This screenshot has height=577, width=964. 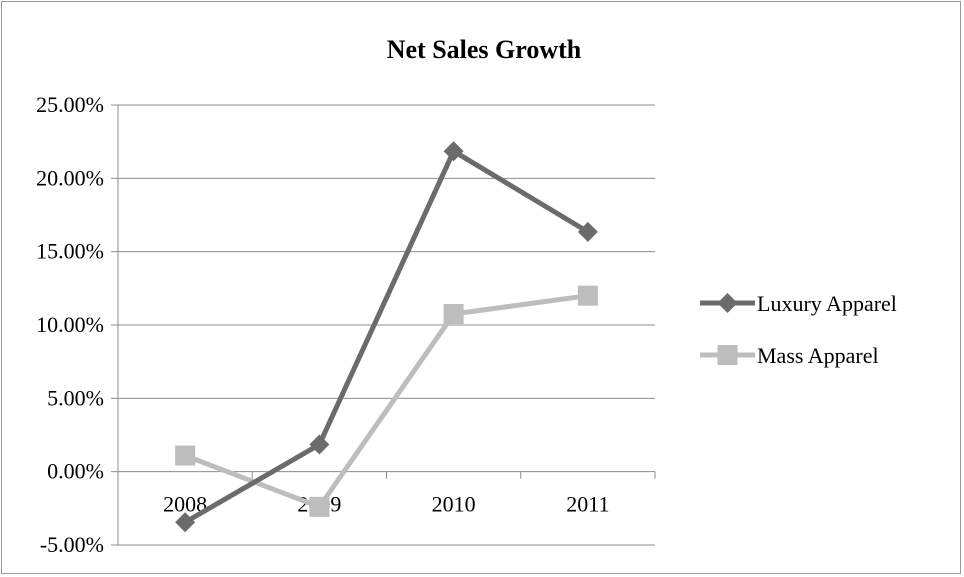 What do you see at coordinates (587, 504) in the screenshot?
I see `x-tick-label: 2011` at bounding box center [587, 504].